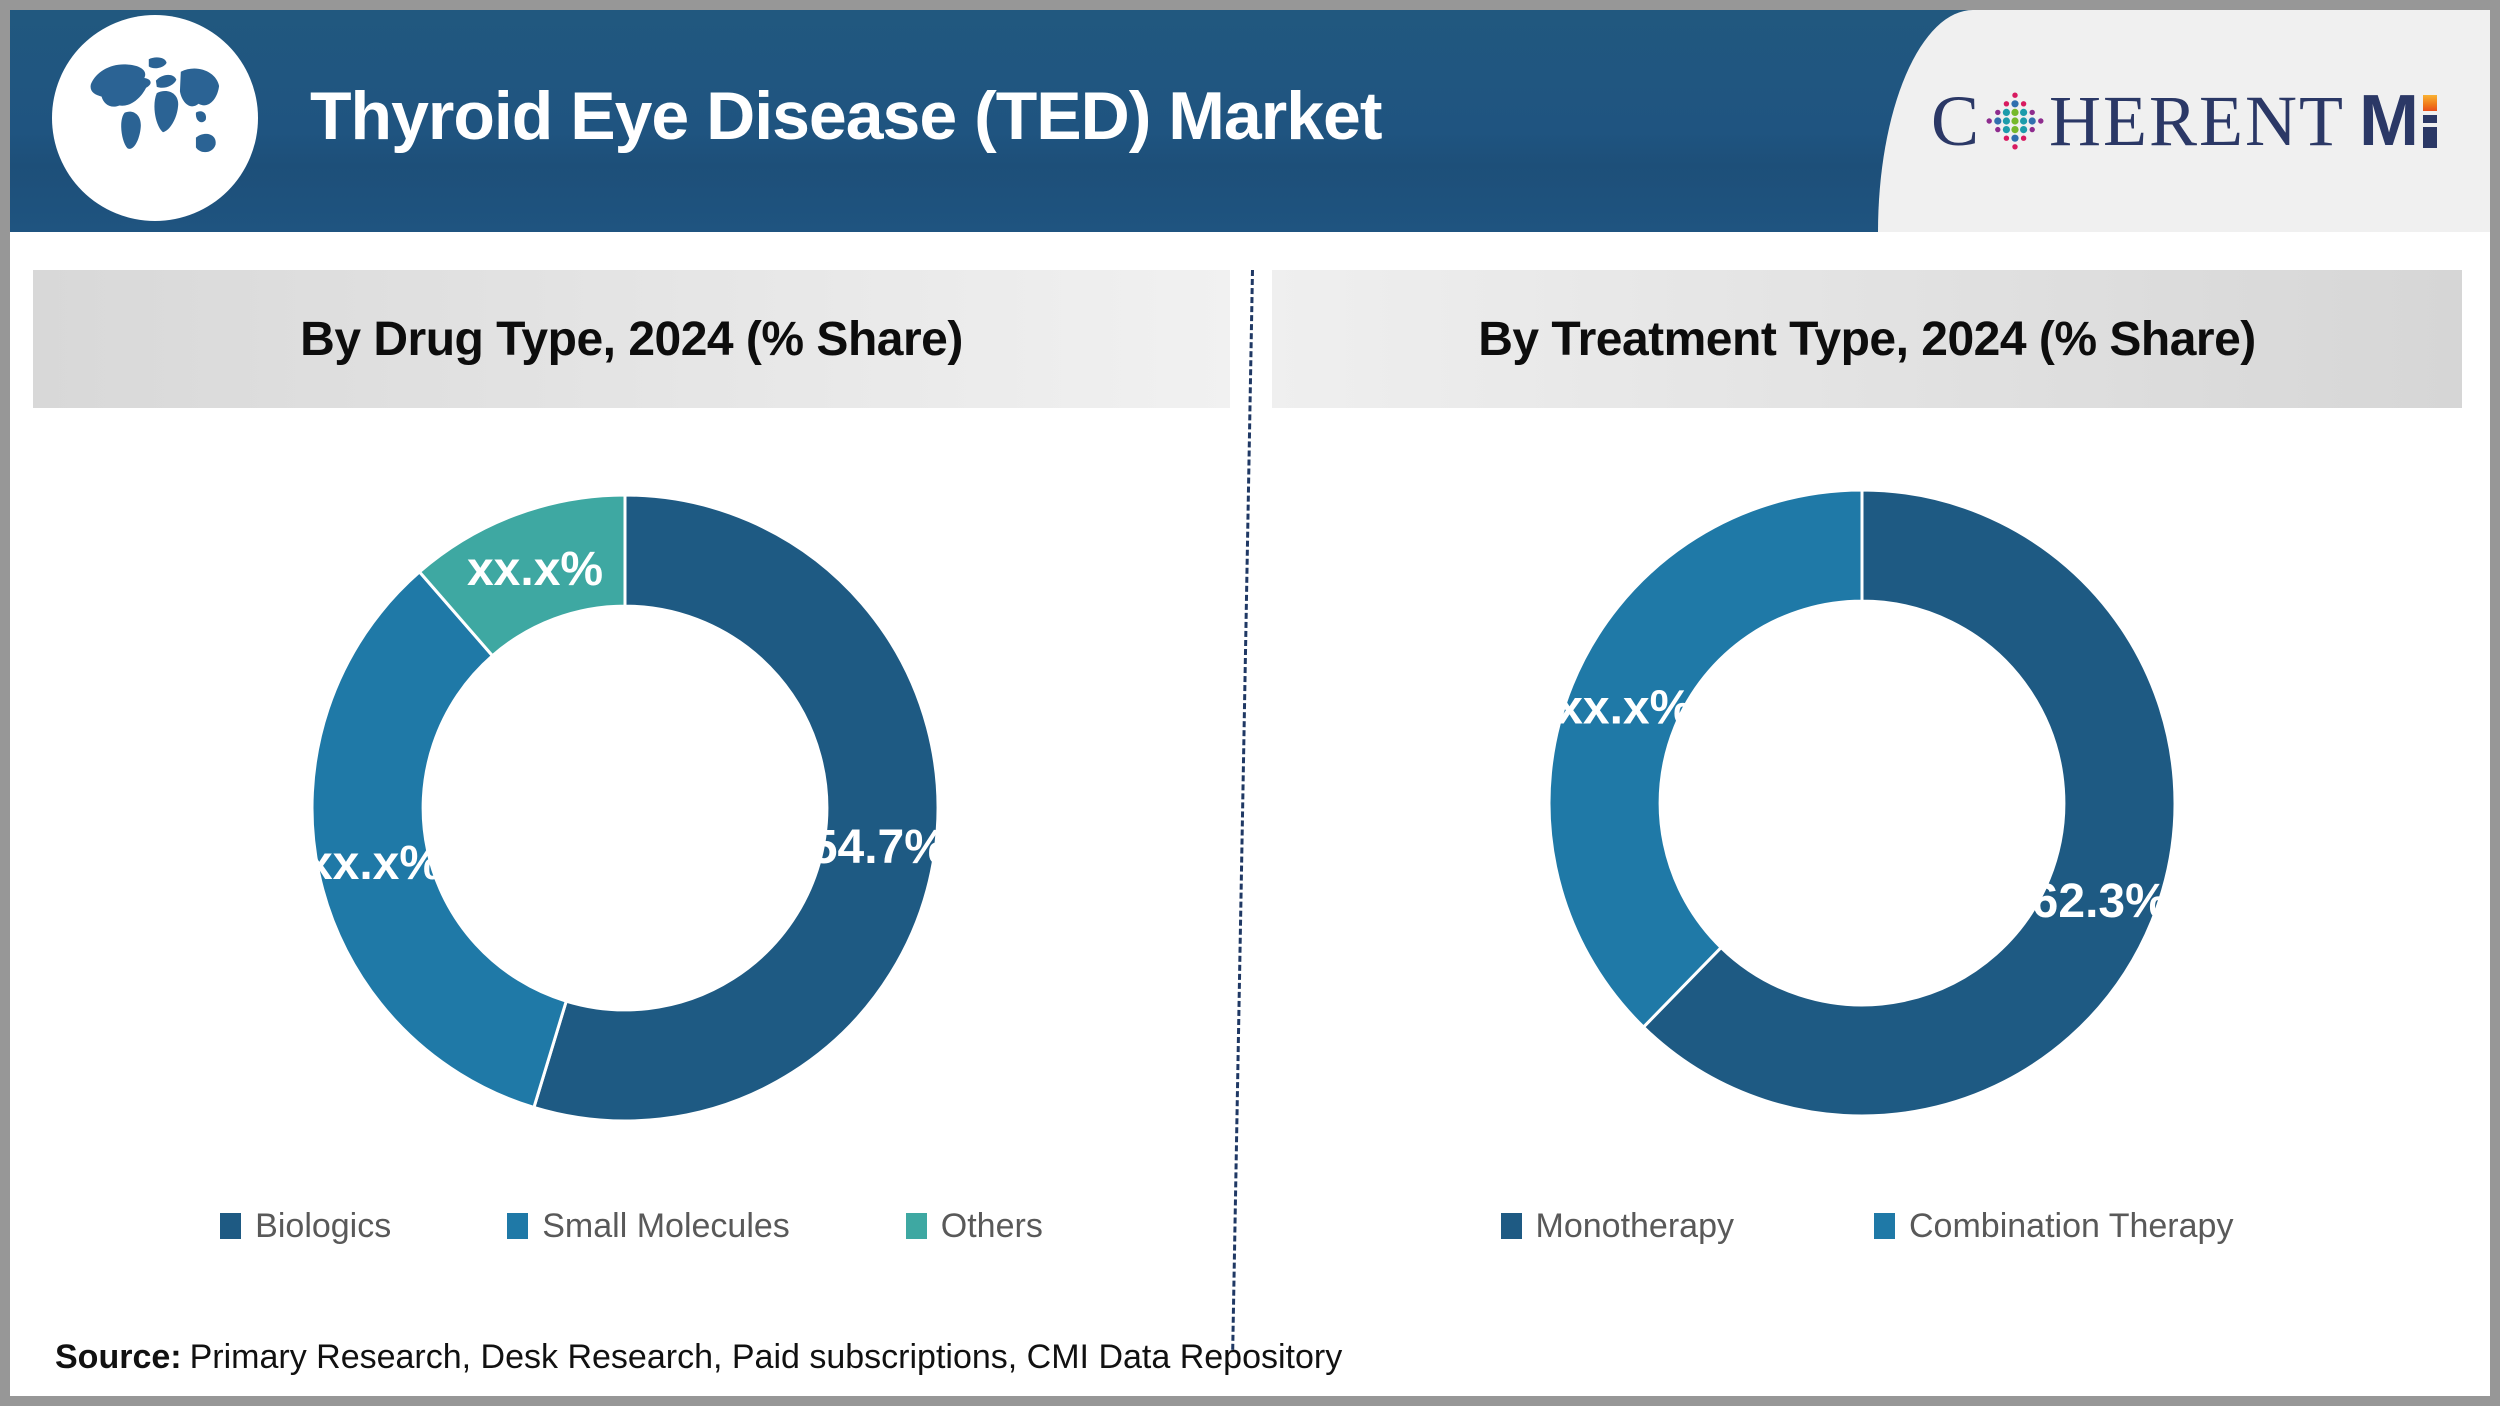 The width and height of the screenshot is (2500, 1406). I want to click on source-prefix: Source:, so click(118, 1357).